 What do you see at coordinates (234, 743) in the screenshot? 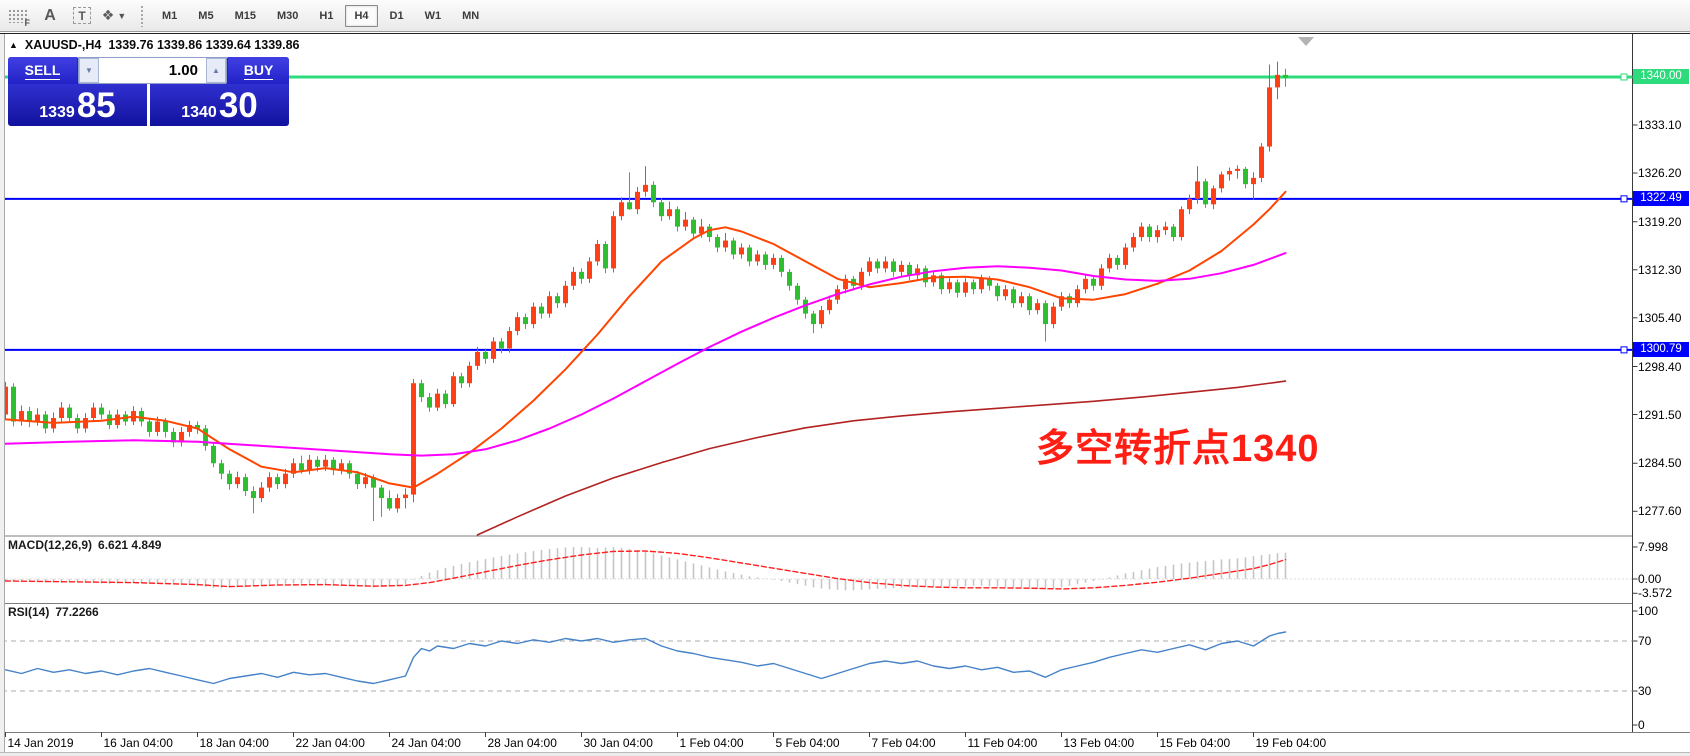
I see `date-axis-label: 18 Jan 04:00` at bounding box center [234, 743].